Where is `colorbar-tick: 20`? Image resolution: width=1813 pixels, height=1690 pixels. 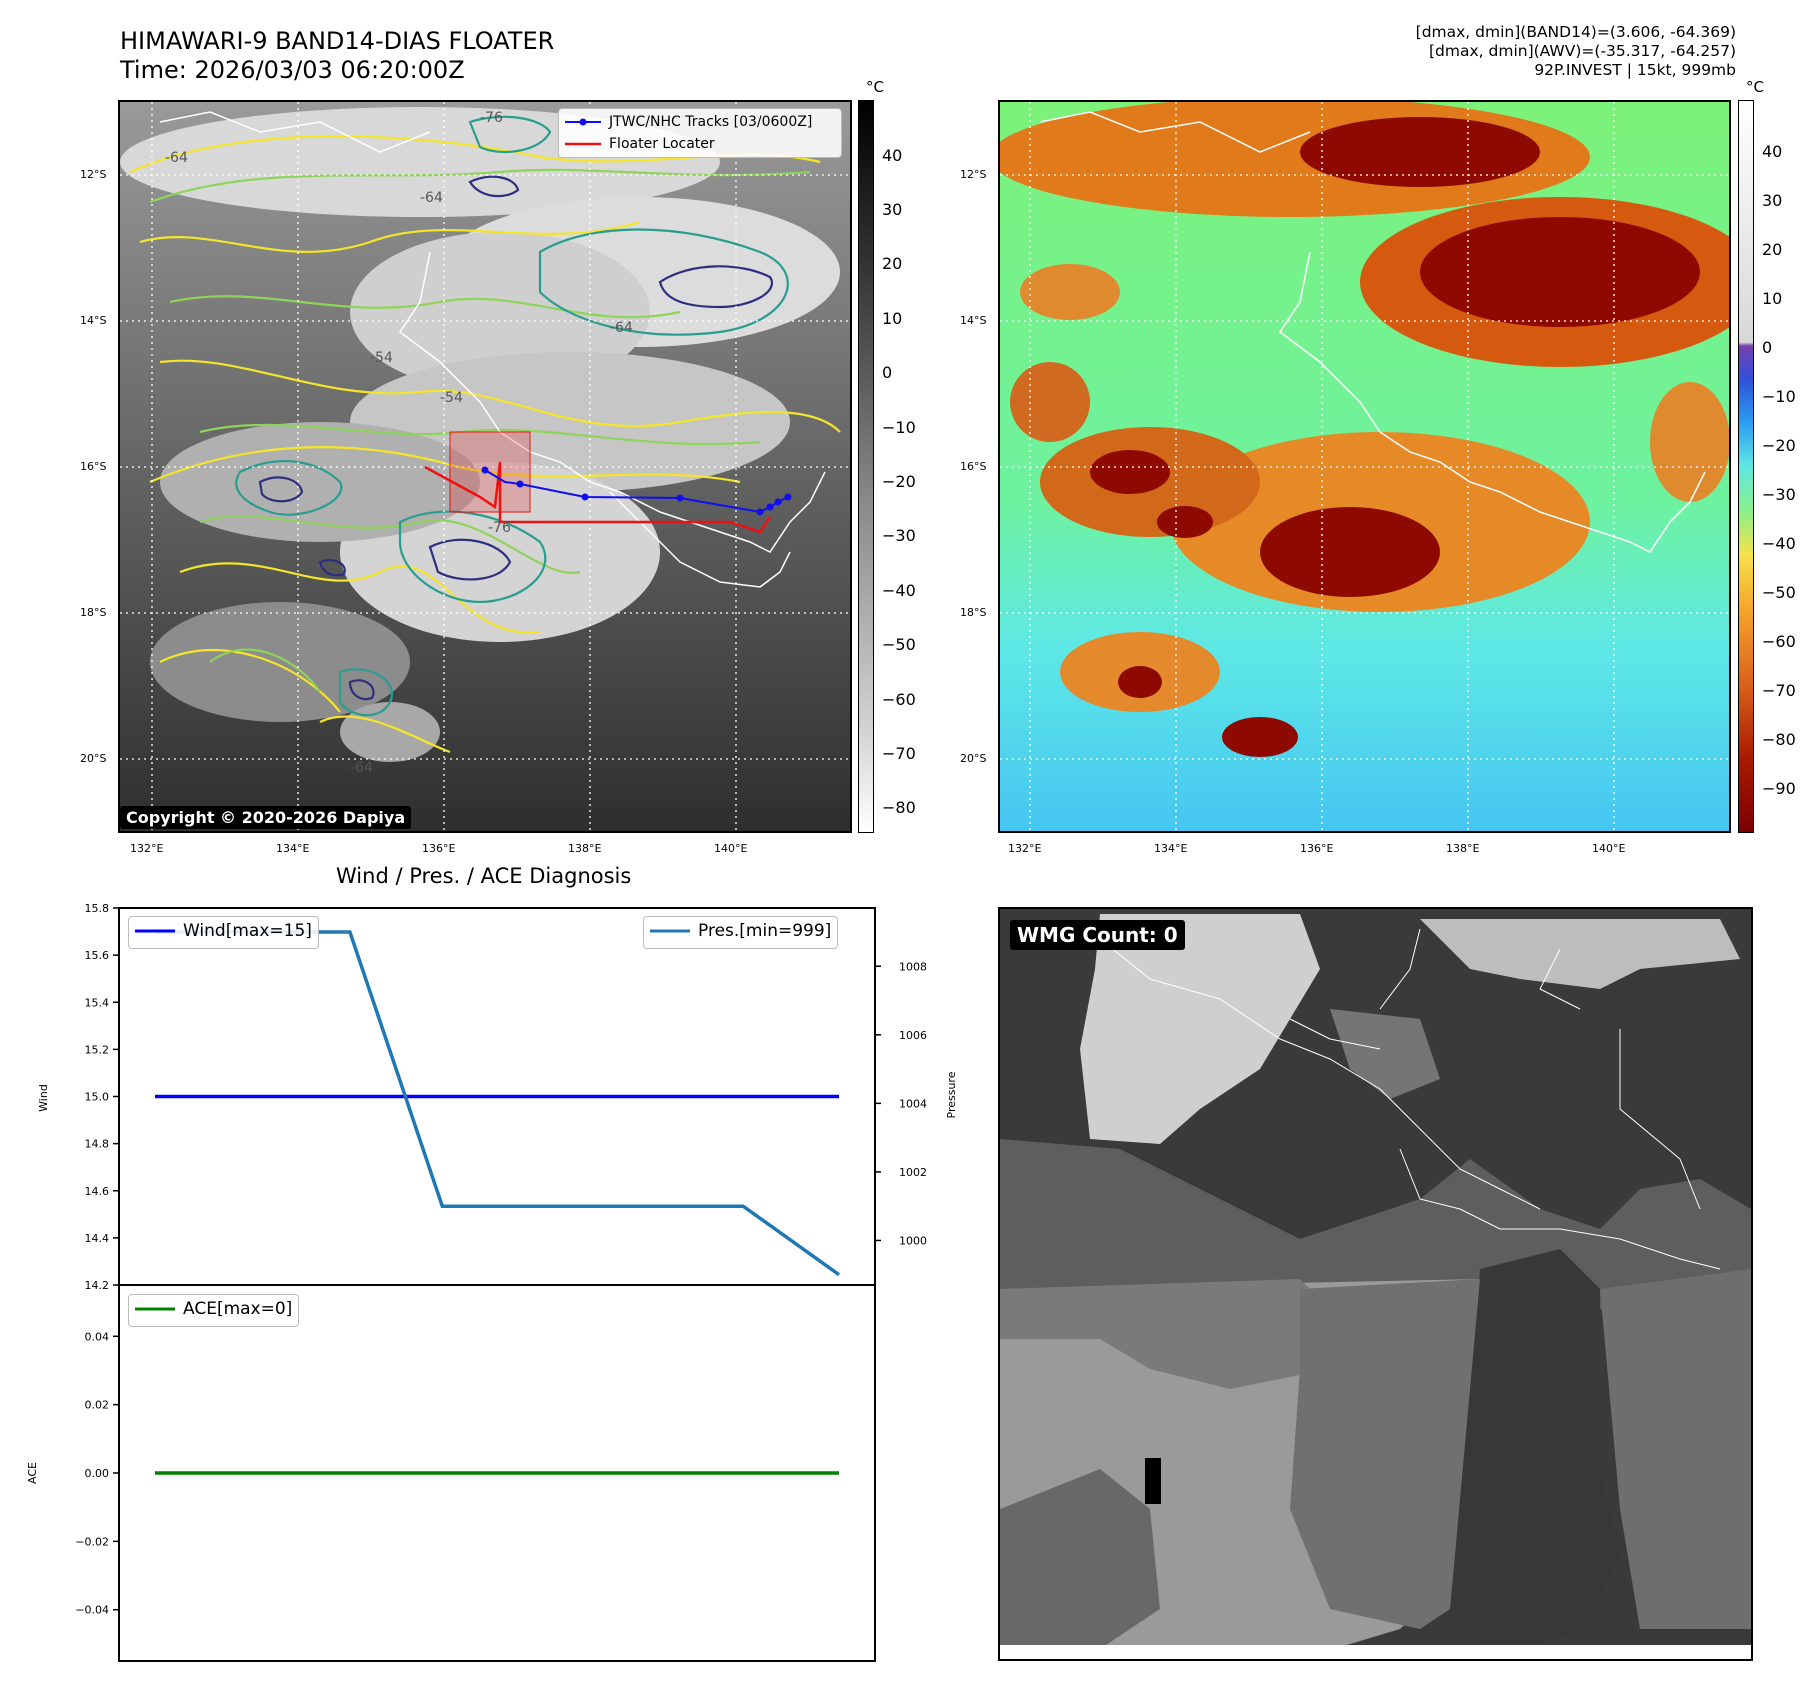 colorbar-tick: 20 is located at coordinates (1772, 249).